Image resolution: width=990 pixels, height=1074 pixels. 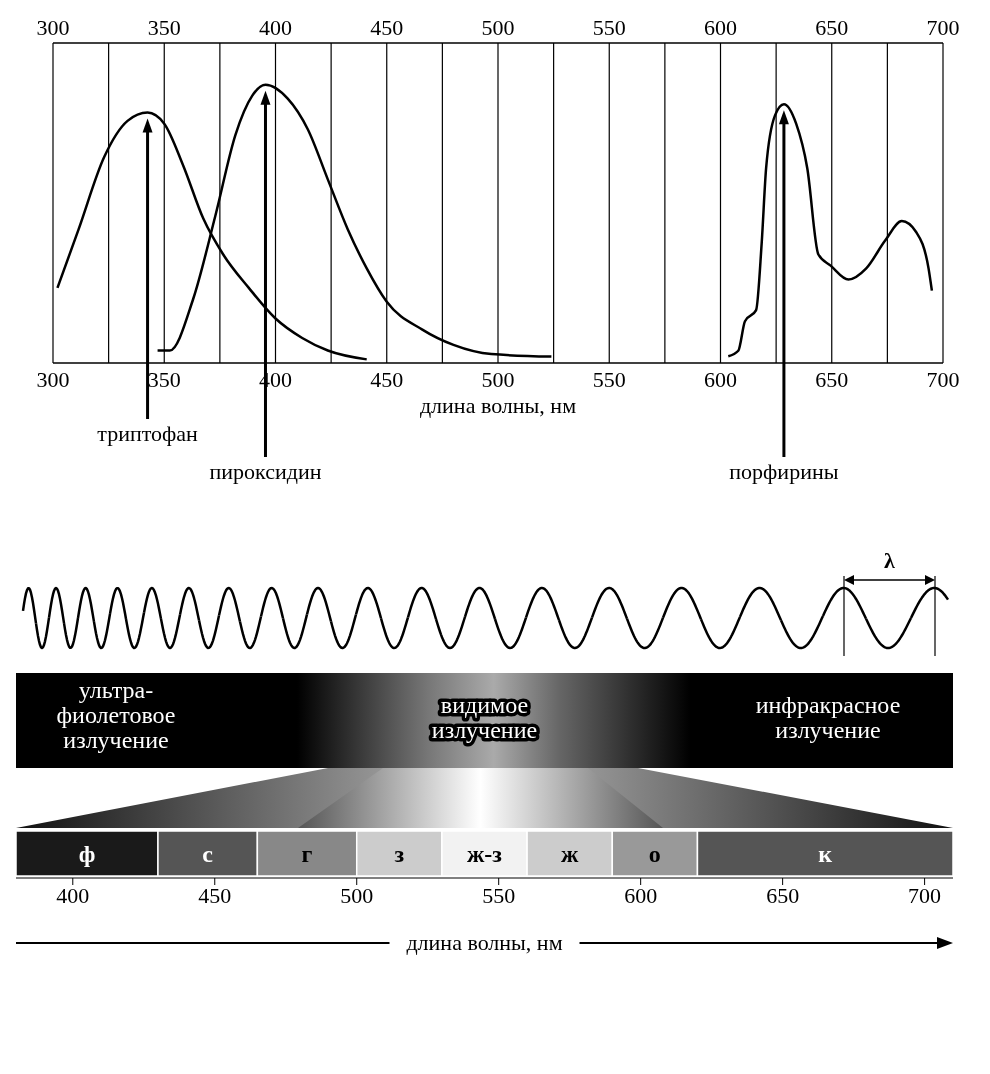 I want to click on x2-tick-label: 400, so click(x=275, y=27).